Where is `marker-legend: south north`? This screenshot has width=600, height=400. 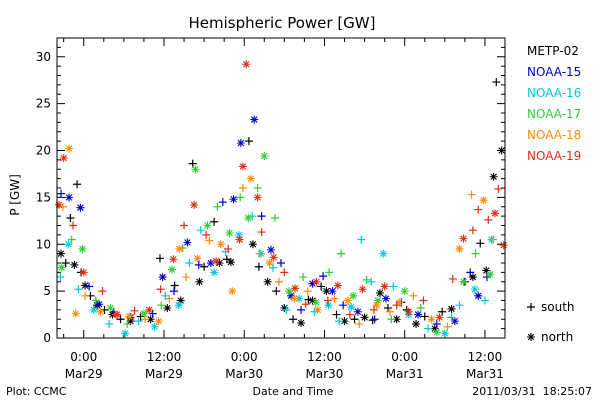
marker-legend: south north is located at coordinates (551, 322).